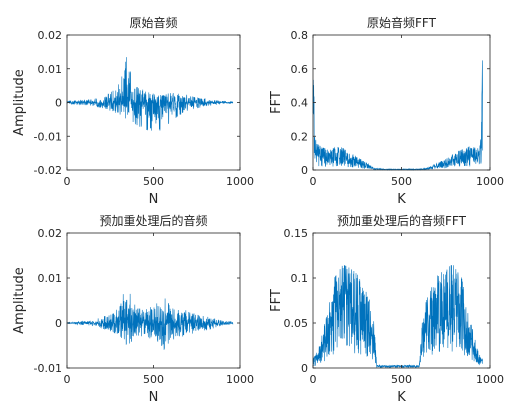 Image resolution: width=519 pixels, height=409 pixels. I want to click on y-tick-label: 0.8, so click(300, 35).